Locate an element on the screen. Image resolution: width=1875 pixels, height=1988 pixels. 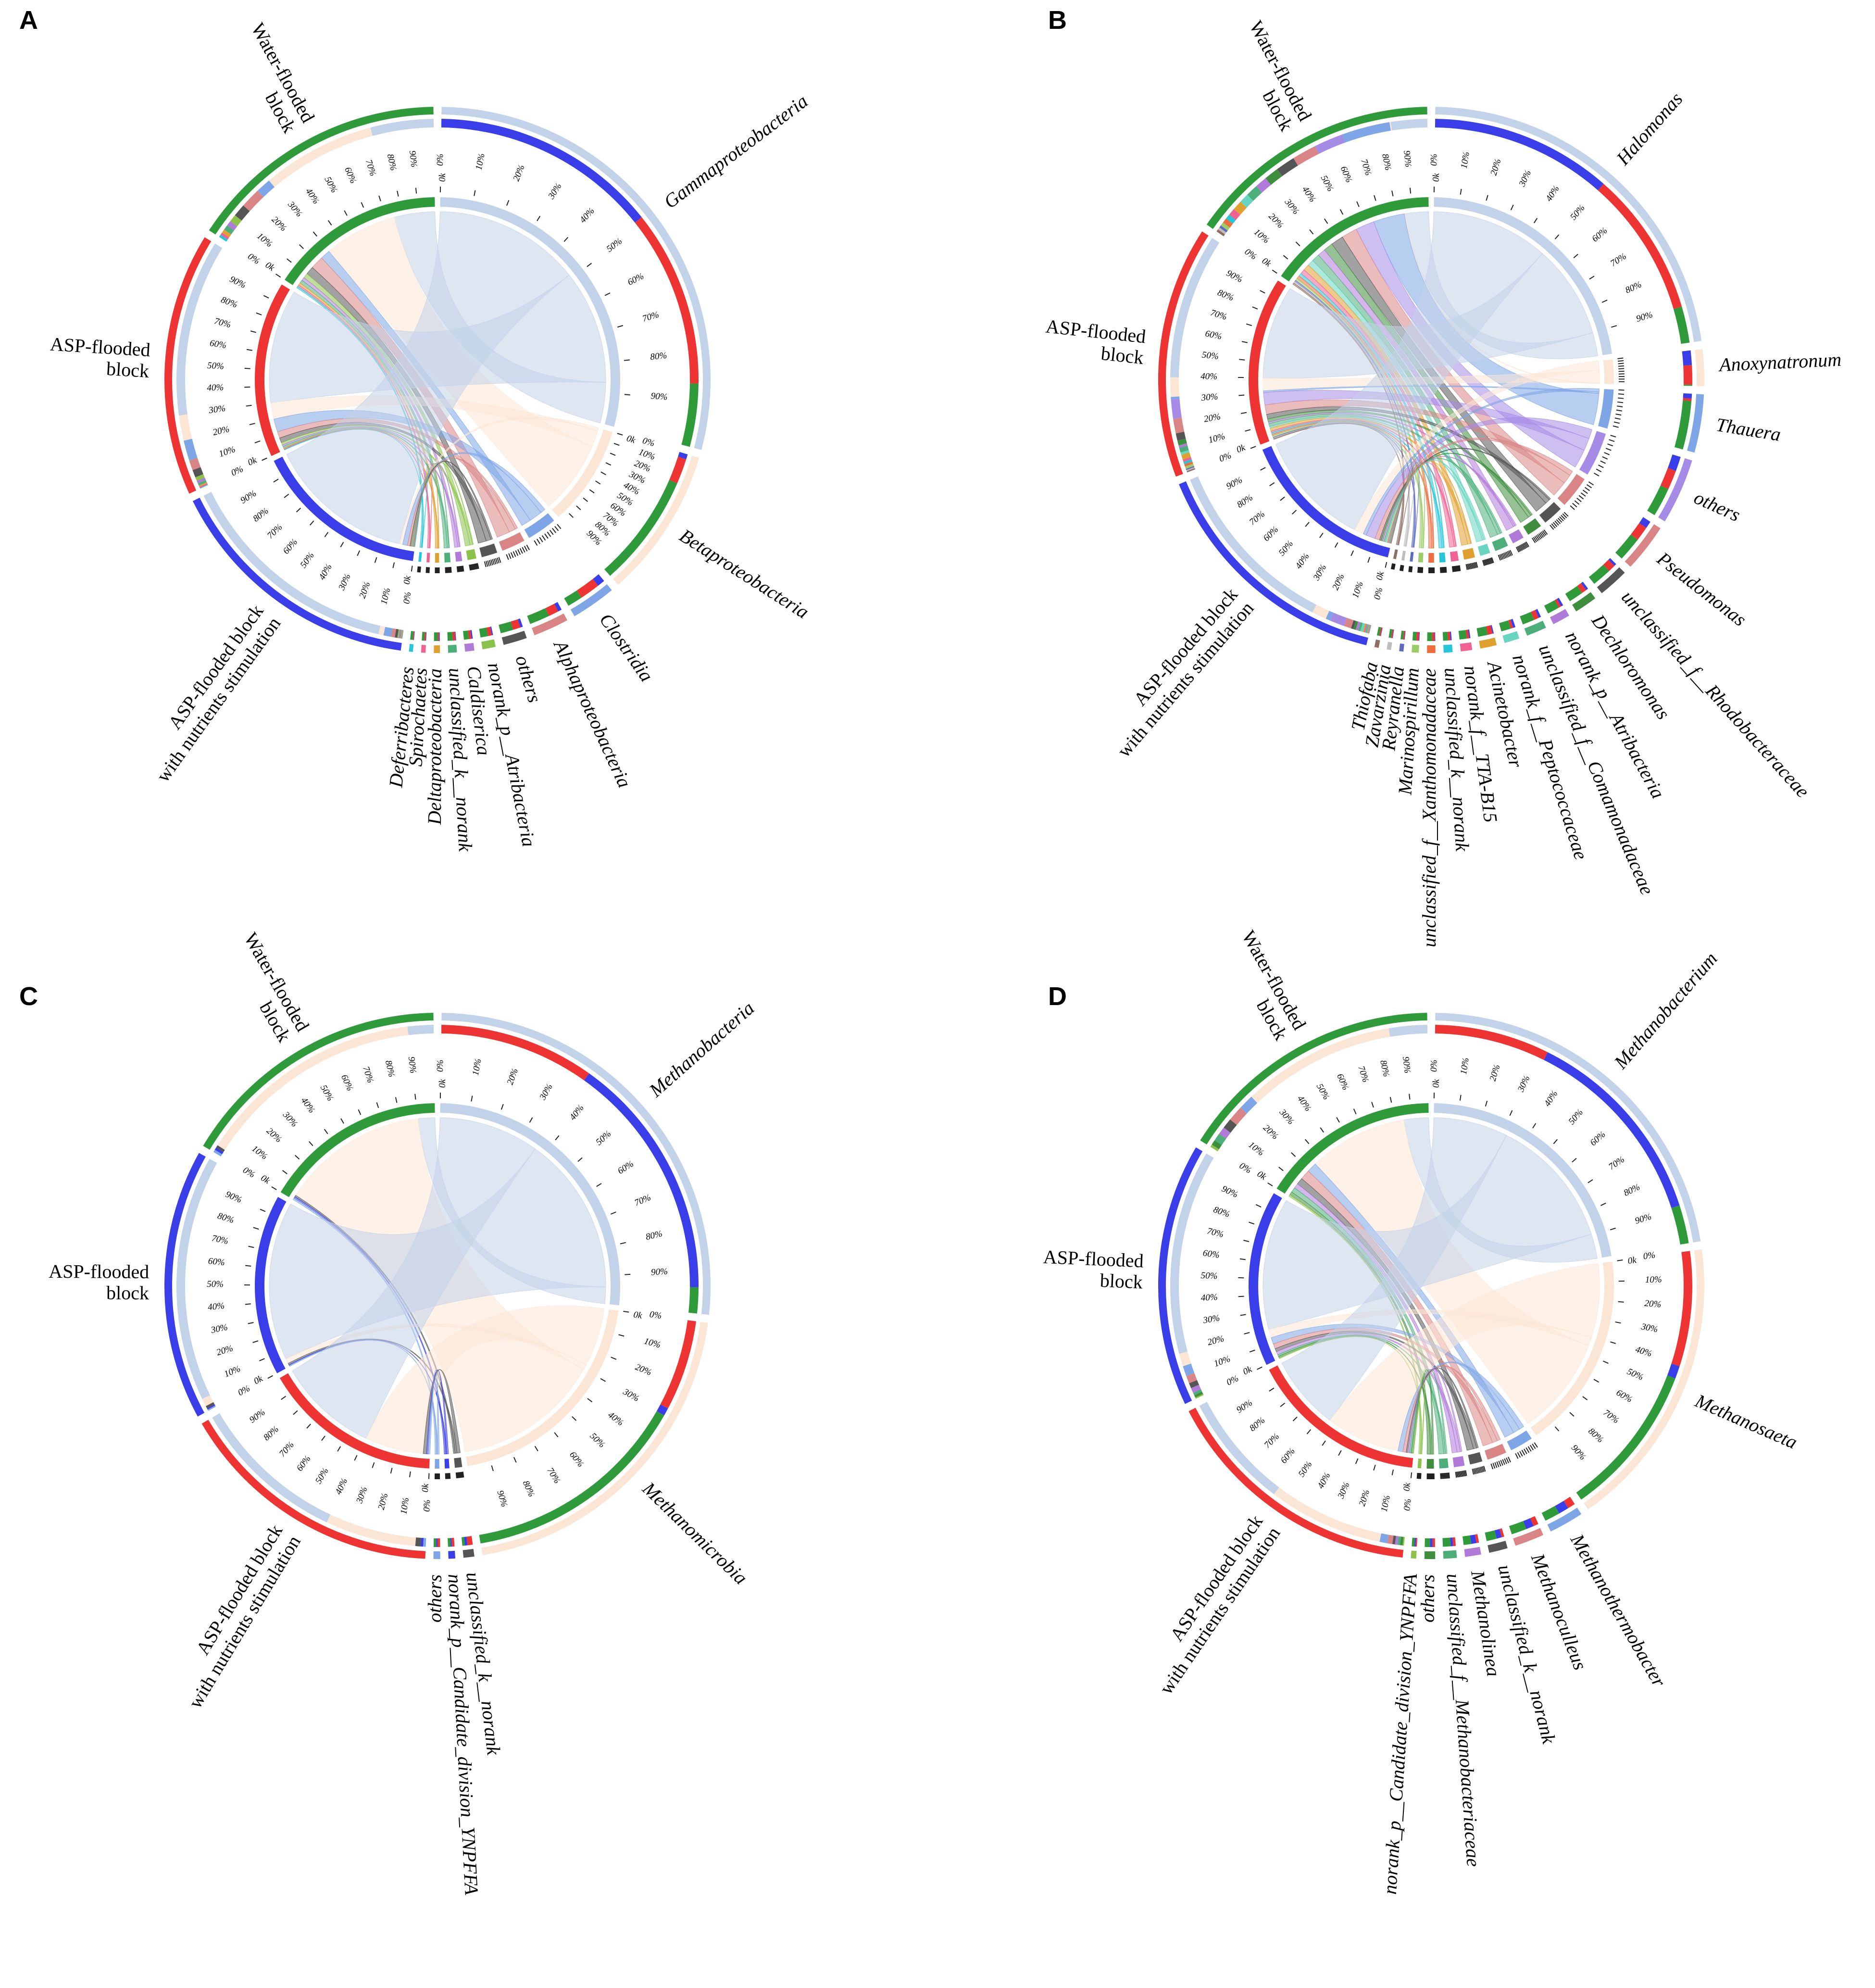
tick-label: 90% is located at coordinates (413, 159).